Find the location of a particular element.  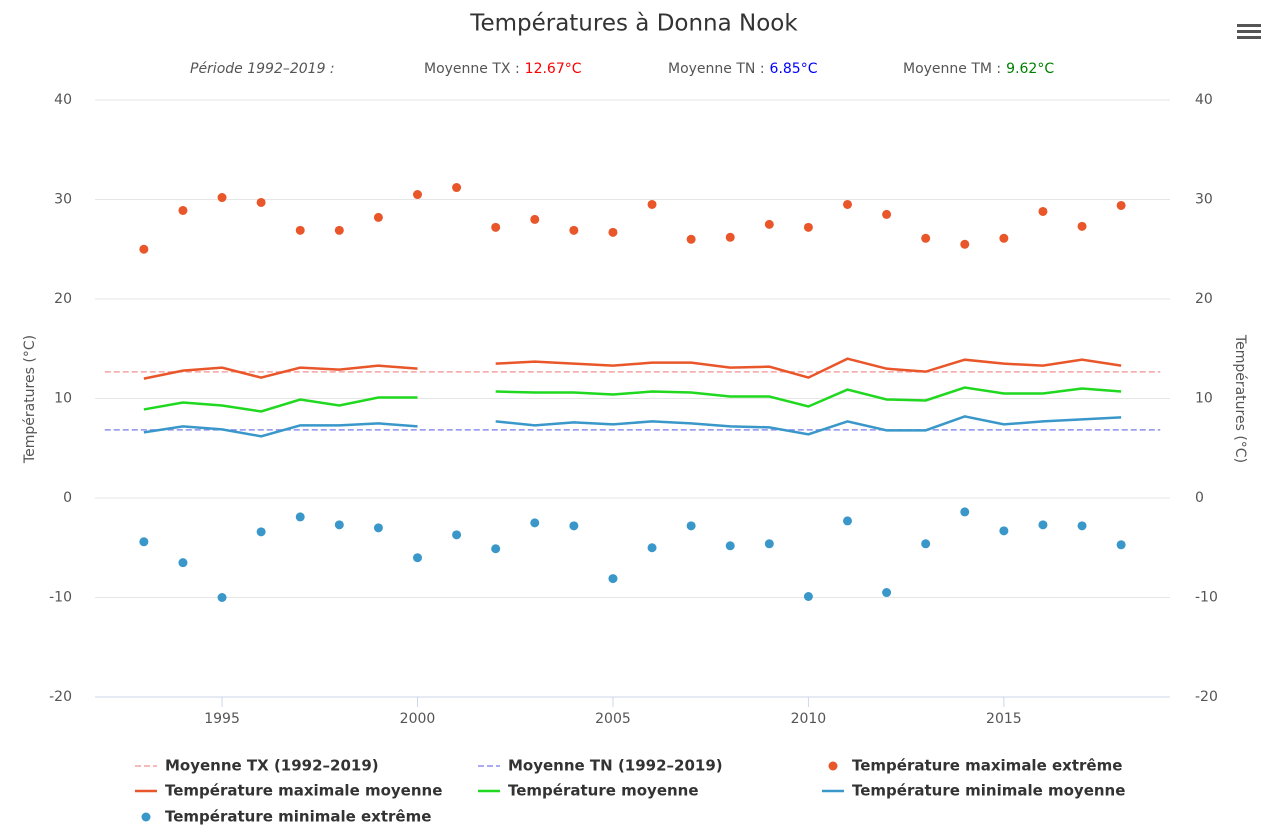

stat-label: Moyenne TX : is located at coordinates (472, 69).